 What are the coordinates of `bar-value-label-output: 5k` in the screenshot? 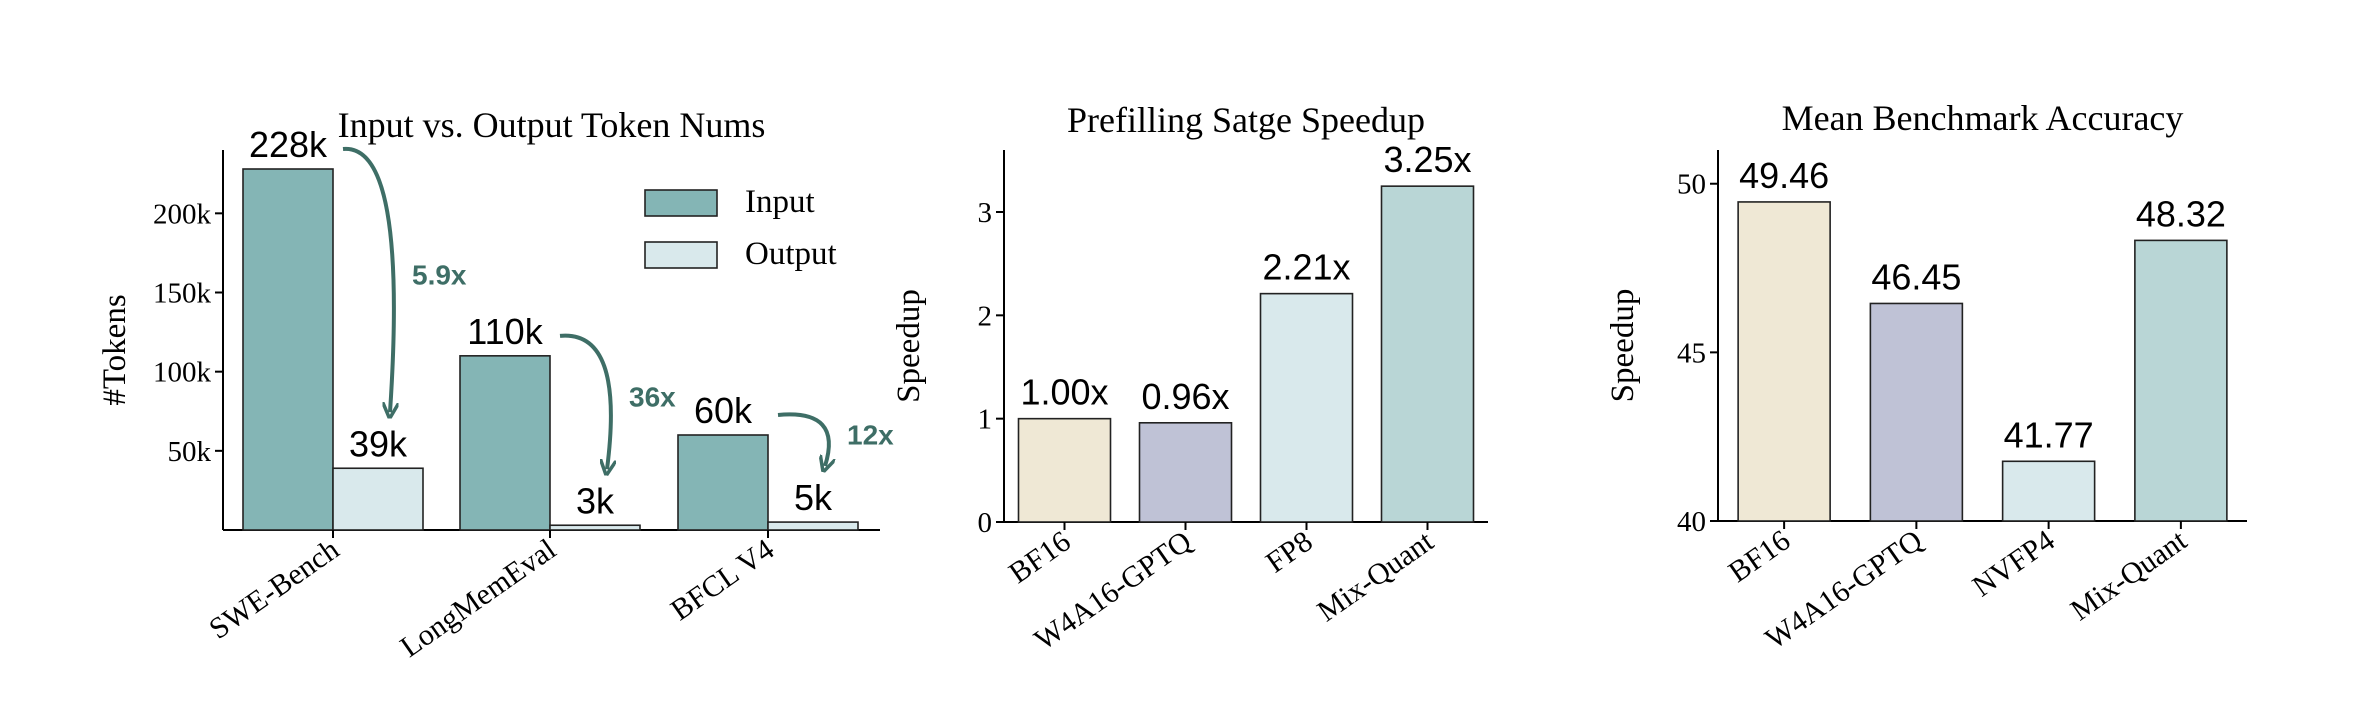 It's located at (813, 497).